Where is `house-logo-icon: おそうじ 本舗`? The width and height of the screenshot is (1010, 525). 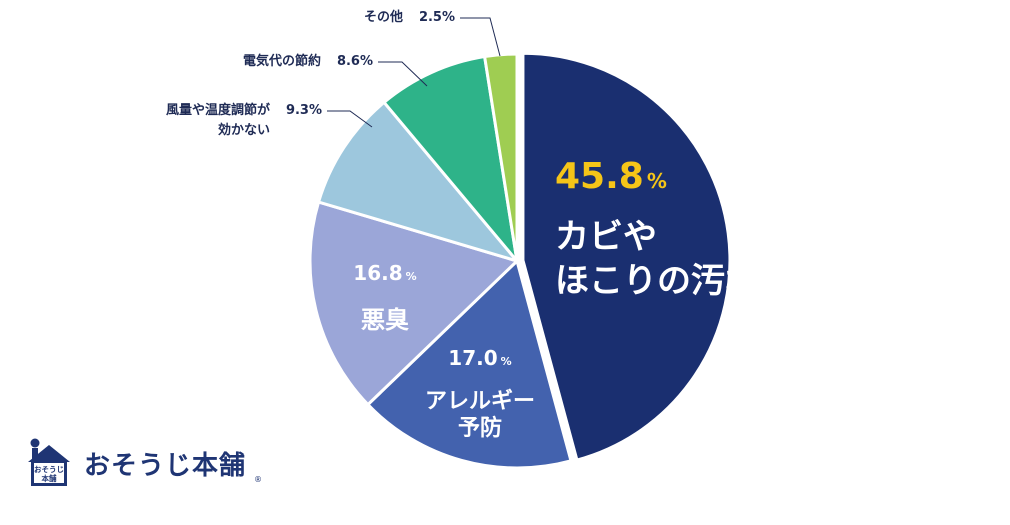
house-logo-icon: おそうじ 本舗 is located at coordinates (49, 462).